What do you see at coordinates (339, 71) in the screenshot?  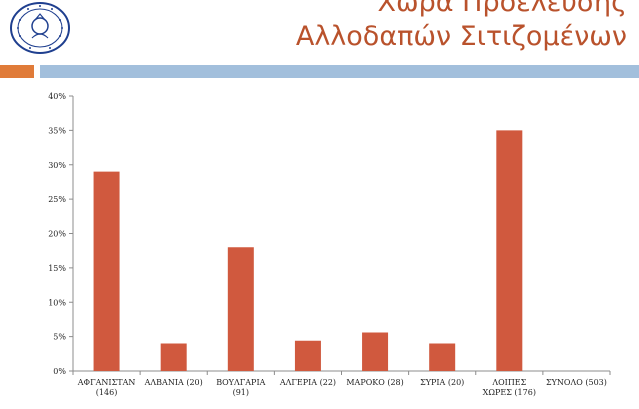 I see `accent-bar-blue` at bounding box center [339, 71].